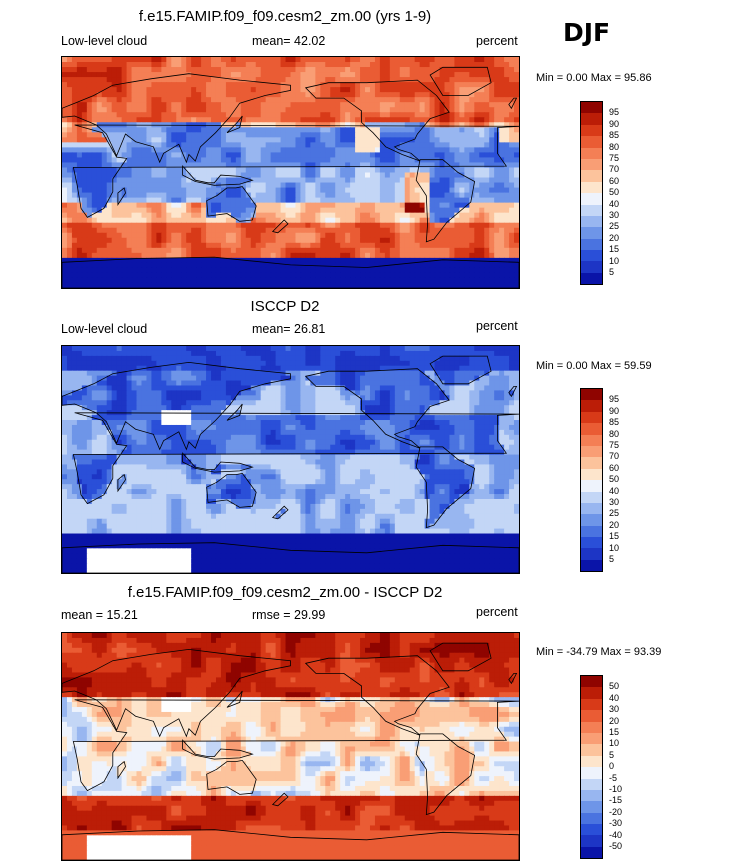  What do you see at coordinates (104, 41) in the screenshot?
I see `panel1-left-label: Low-level cloud` at bounding box center [104, 41].